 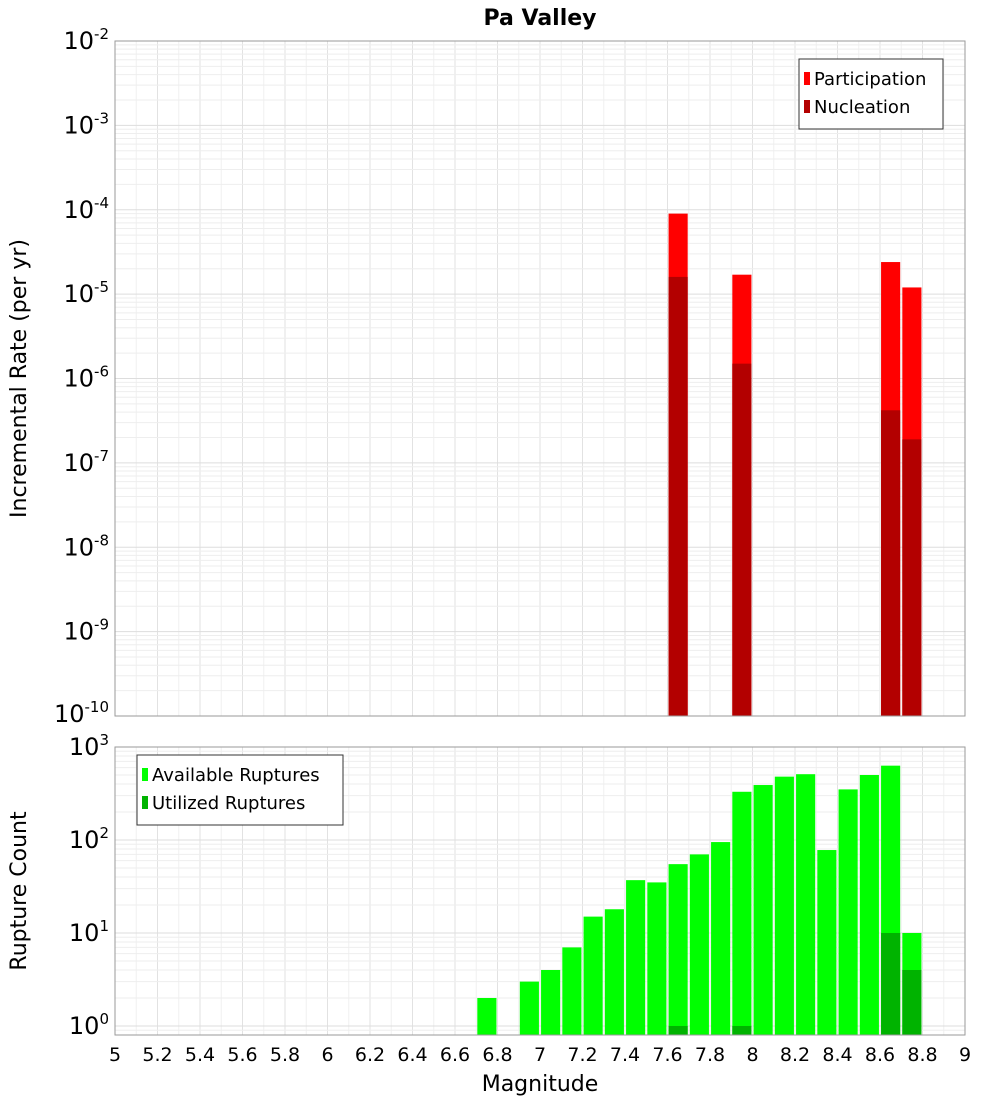 I want to click on y-tick-label: 10⁰, so click(x=89, y=1025).